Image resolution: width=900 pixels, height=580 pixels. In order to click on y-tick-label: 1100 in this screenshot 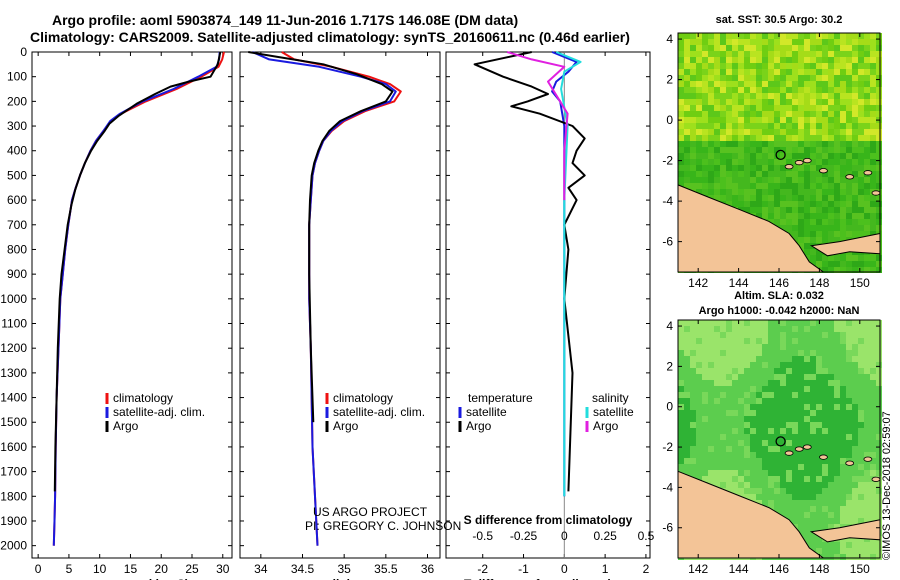, I will do `click(14, 324)`.